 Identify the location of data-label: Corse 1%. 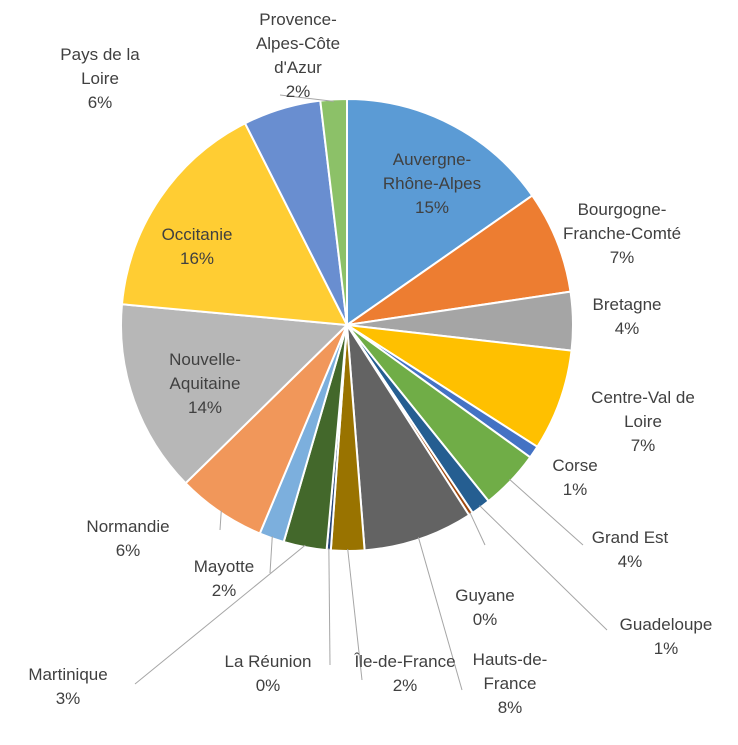
(575, 478).